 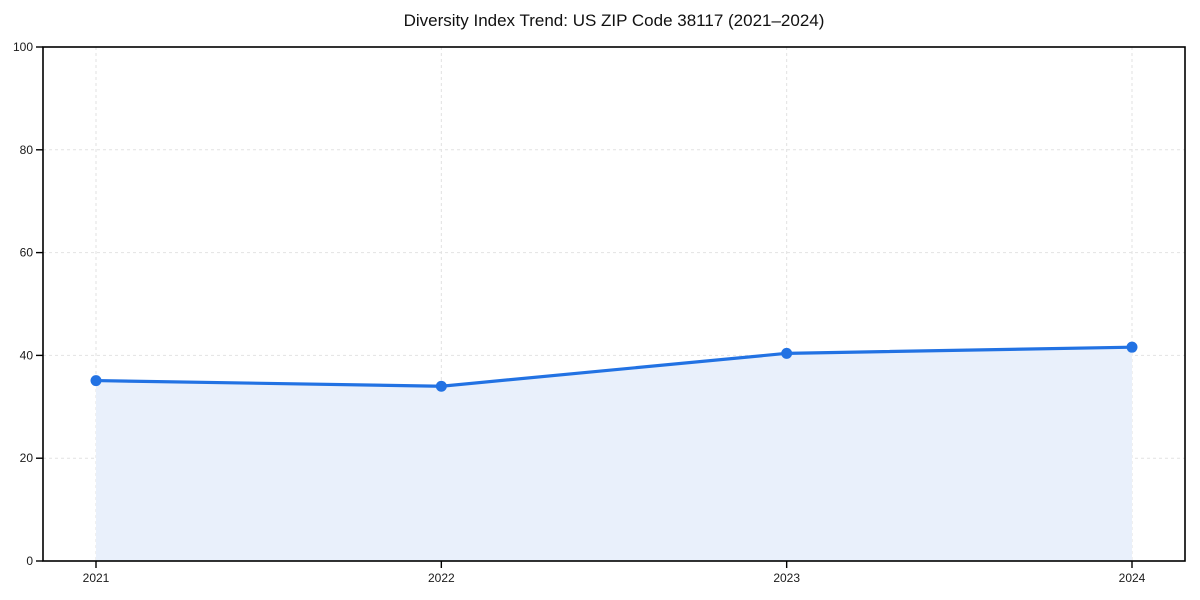 I want to click on y-tick-label: 0, so click(x=29, y=561).